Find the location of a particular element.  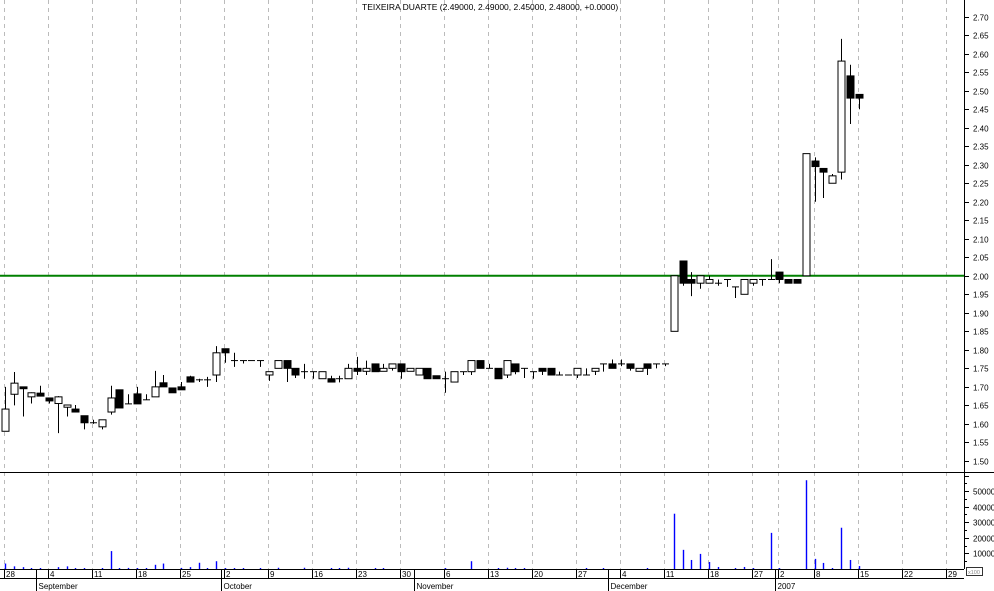

date-tick-label: 8 is located at coordinates (818, 574).